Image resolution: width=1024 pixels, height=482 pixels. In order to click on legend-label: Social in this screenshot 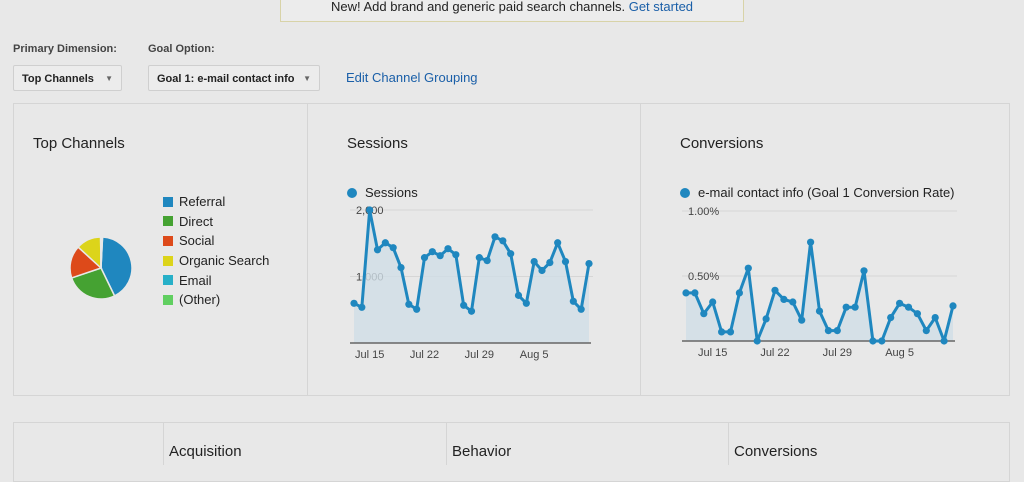, I will do `click(197, 241)`.